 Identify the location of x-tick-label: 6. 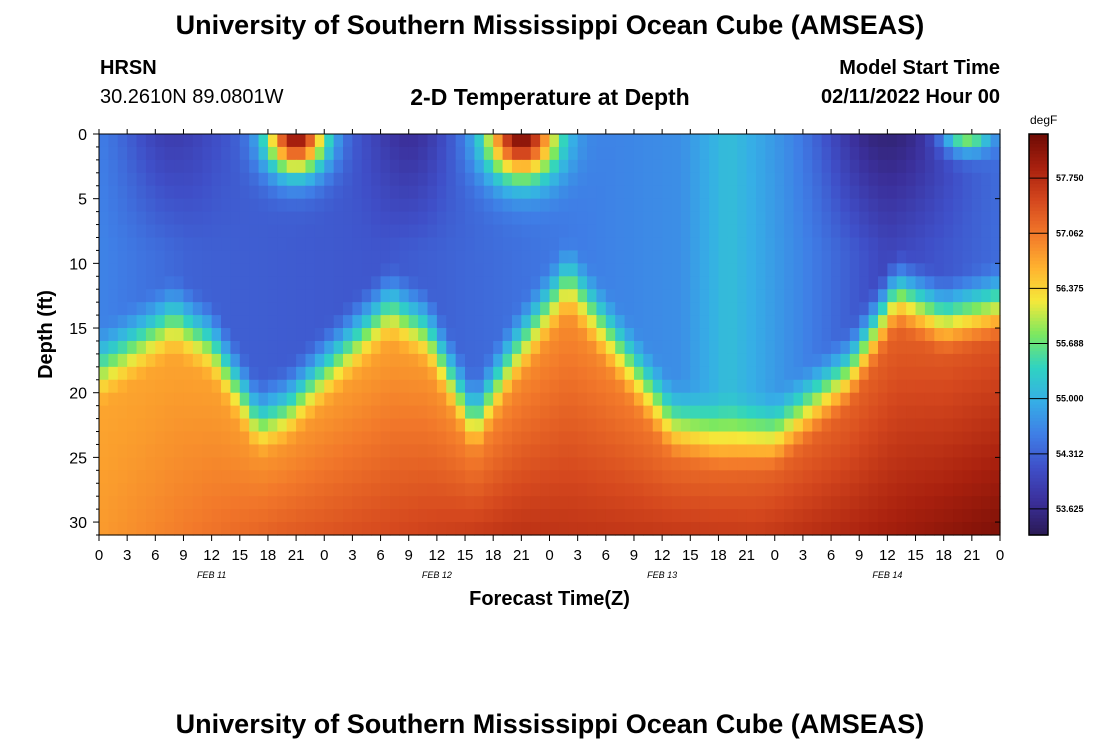
(380, 555).